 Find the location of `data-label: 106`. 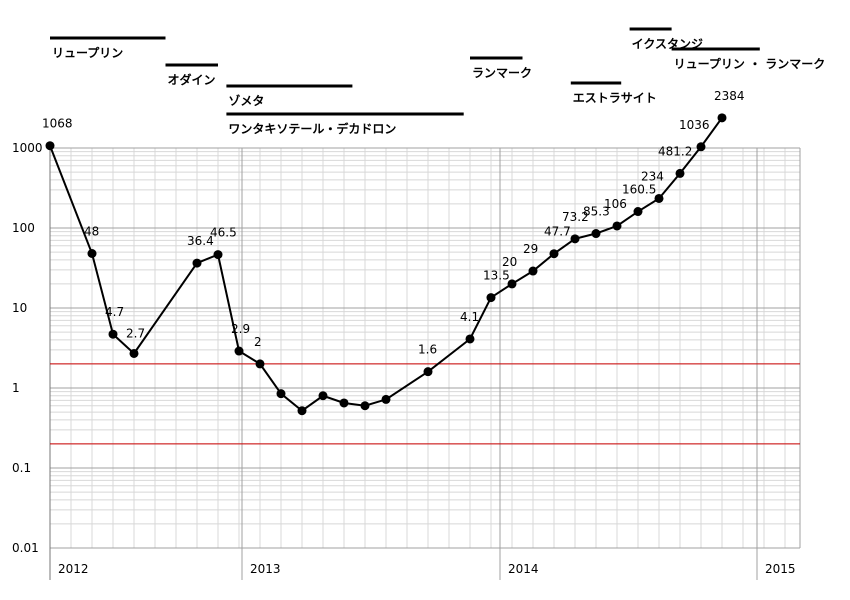

data-label: 106 is located at coordinates (615, 204).